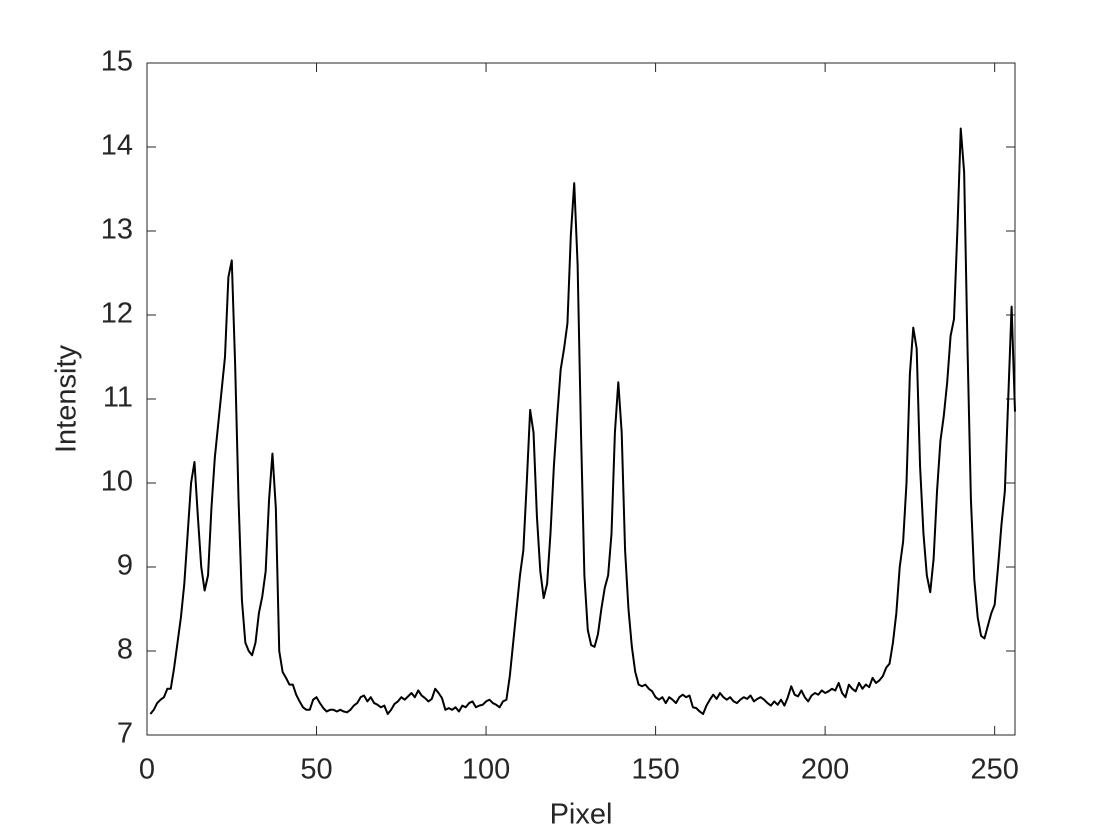 This screenshot has height=840, width=1120. What do you see at coordinates (581, 815) in the screenshot?
I see `x-axis-label: Pixel` at bounding box center [581, 815].